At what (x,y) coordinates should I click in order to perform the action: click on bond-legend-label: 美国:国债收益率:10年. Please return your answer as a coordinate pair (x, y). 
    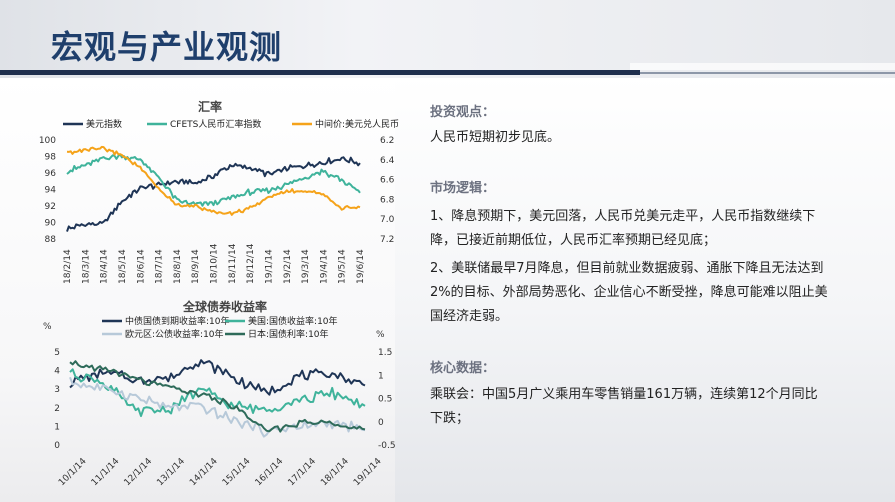
    Looking at the image, I should click on (293, 321).